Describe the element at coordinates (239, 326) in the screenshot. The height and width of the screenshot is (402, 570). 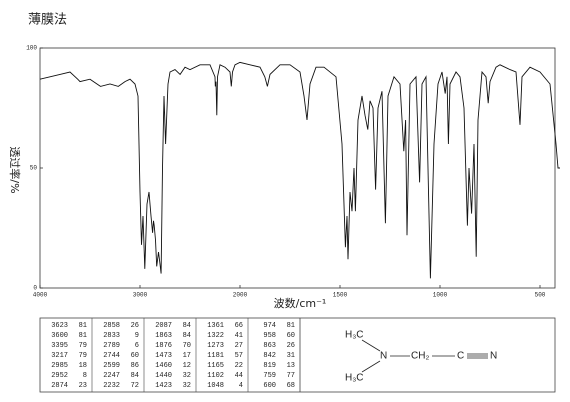
I see `transmittance: 66` at that location.